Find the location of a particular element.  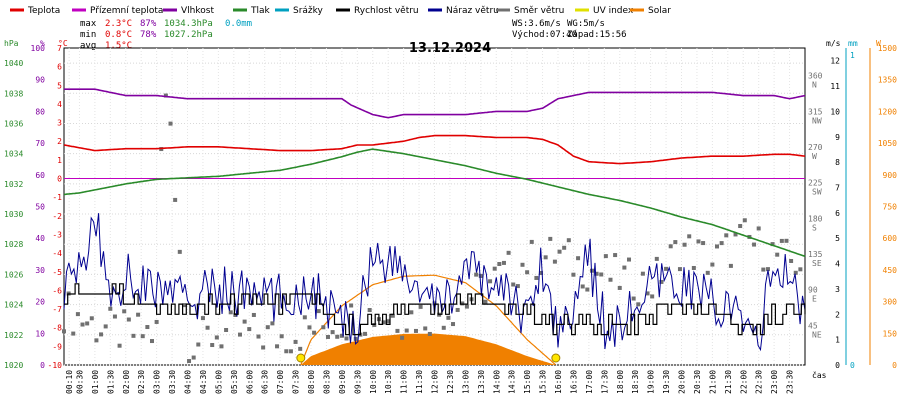

ms-tick-label: 12 is located at coordinates (835, 61).